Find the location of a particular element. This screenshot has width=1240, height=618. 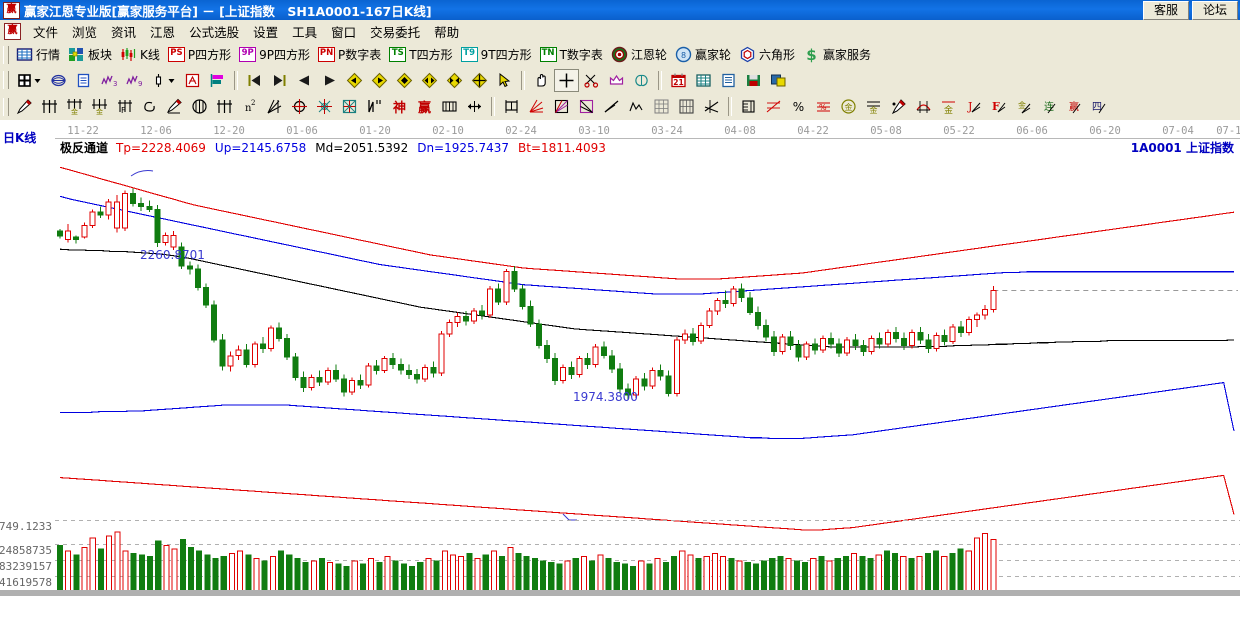

tool-wave-9: 9 is located at coordinates (133, 80).